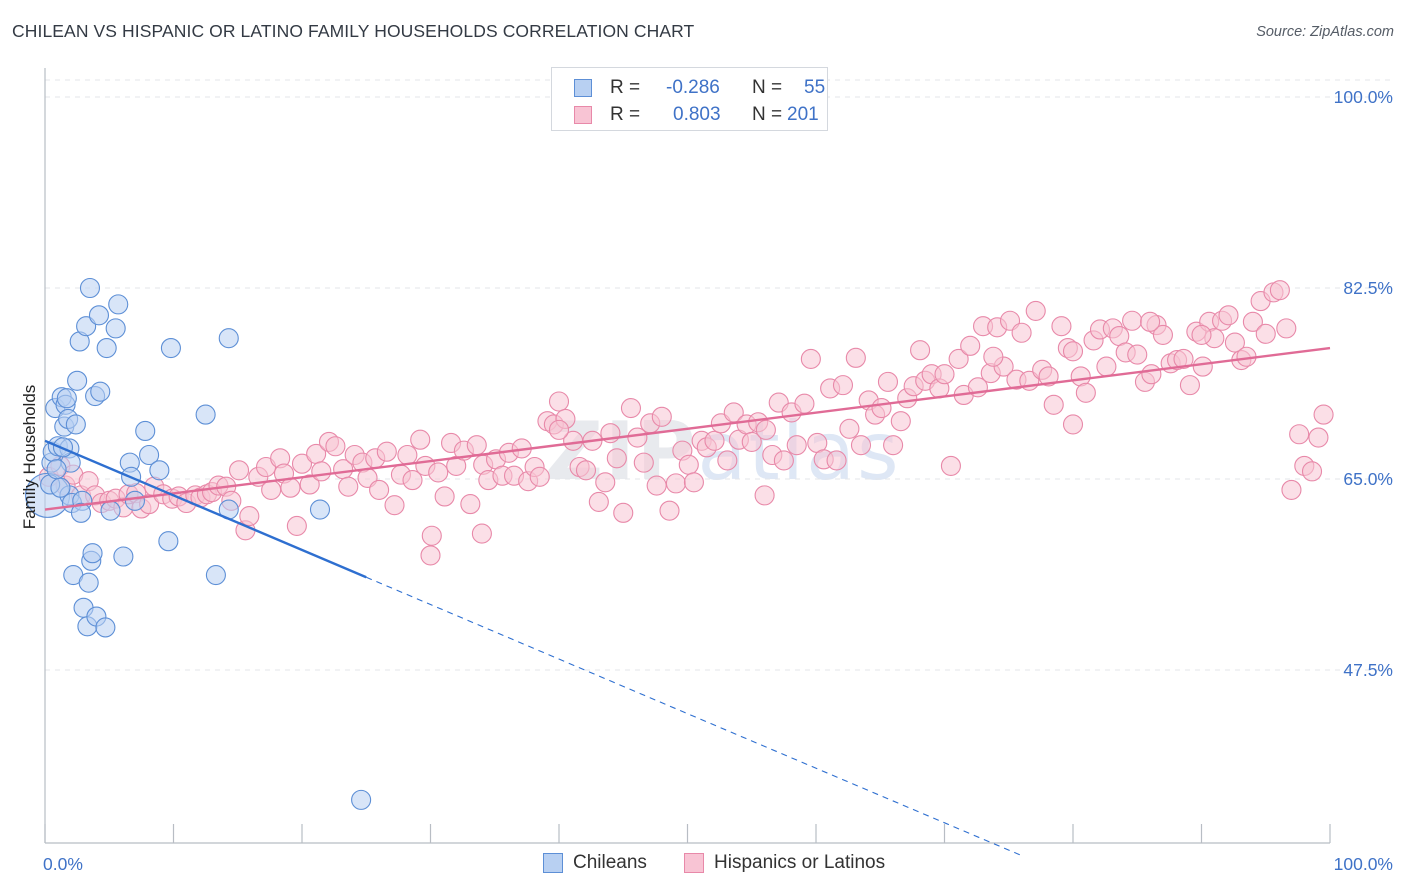 Image resolution: width=1406 pixels, height=892 pixels. Describe the element at coordinates (689, 99) in the screenshot. I see `correlation-legend: R = -0.286 N = 55 R = 0.803 N = 201` at that location.